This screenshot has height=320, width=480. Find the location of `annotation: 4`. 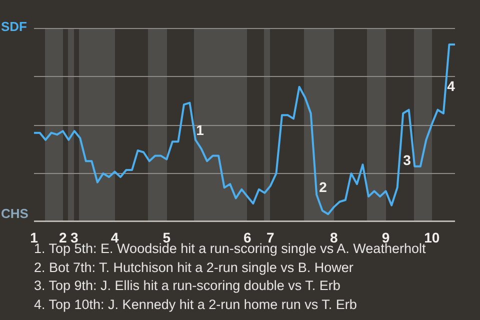

annotation: 4 is located at coordinates (451, 86).